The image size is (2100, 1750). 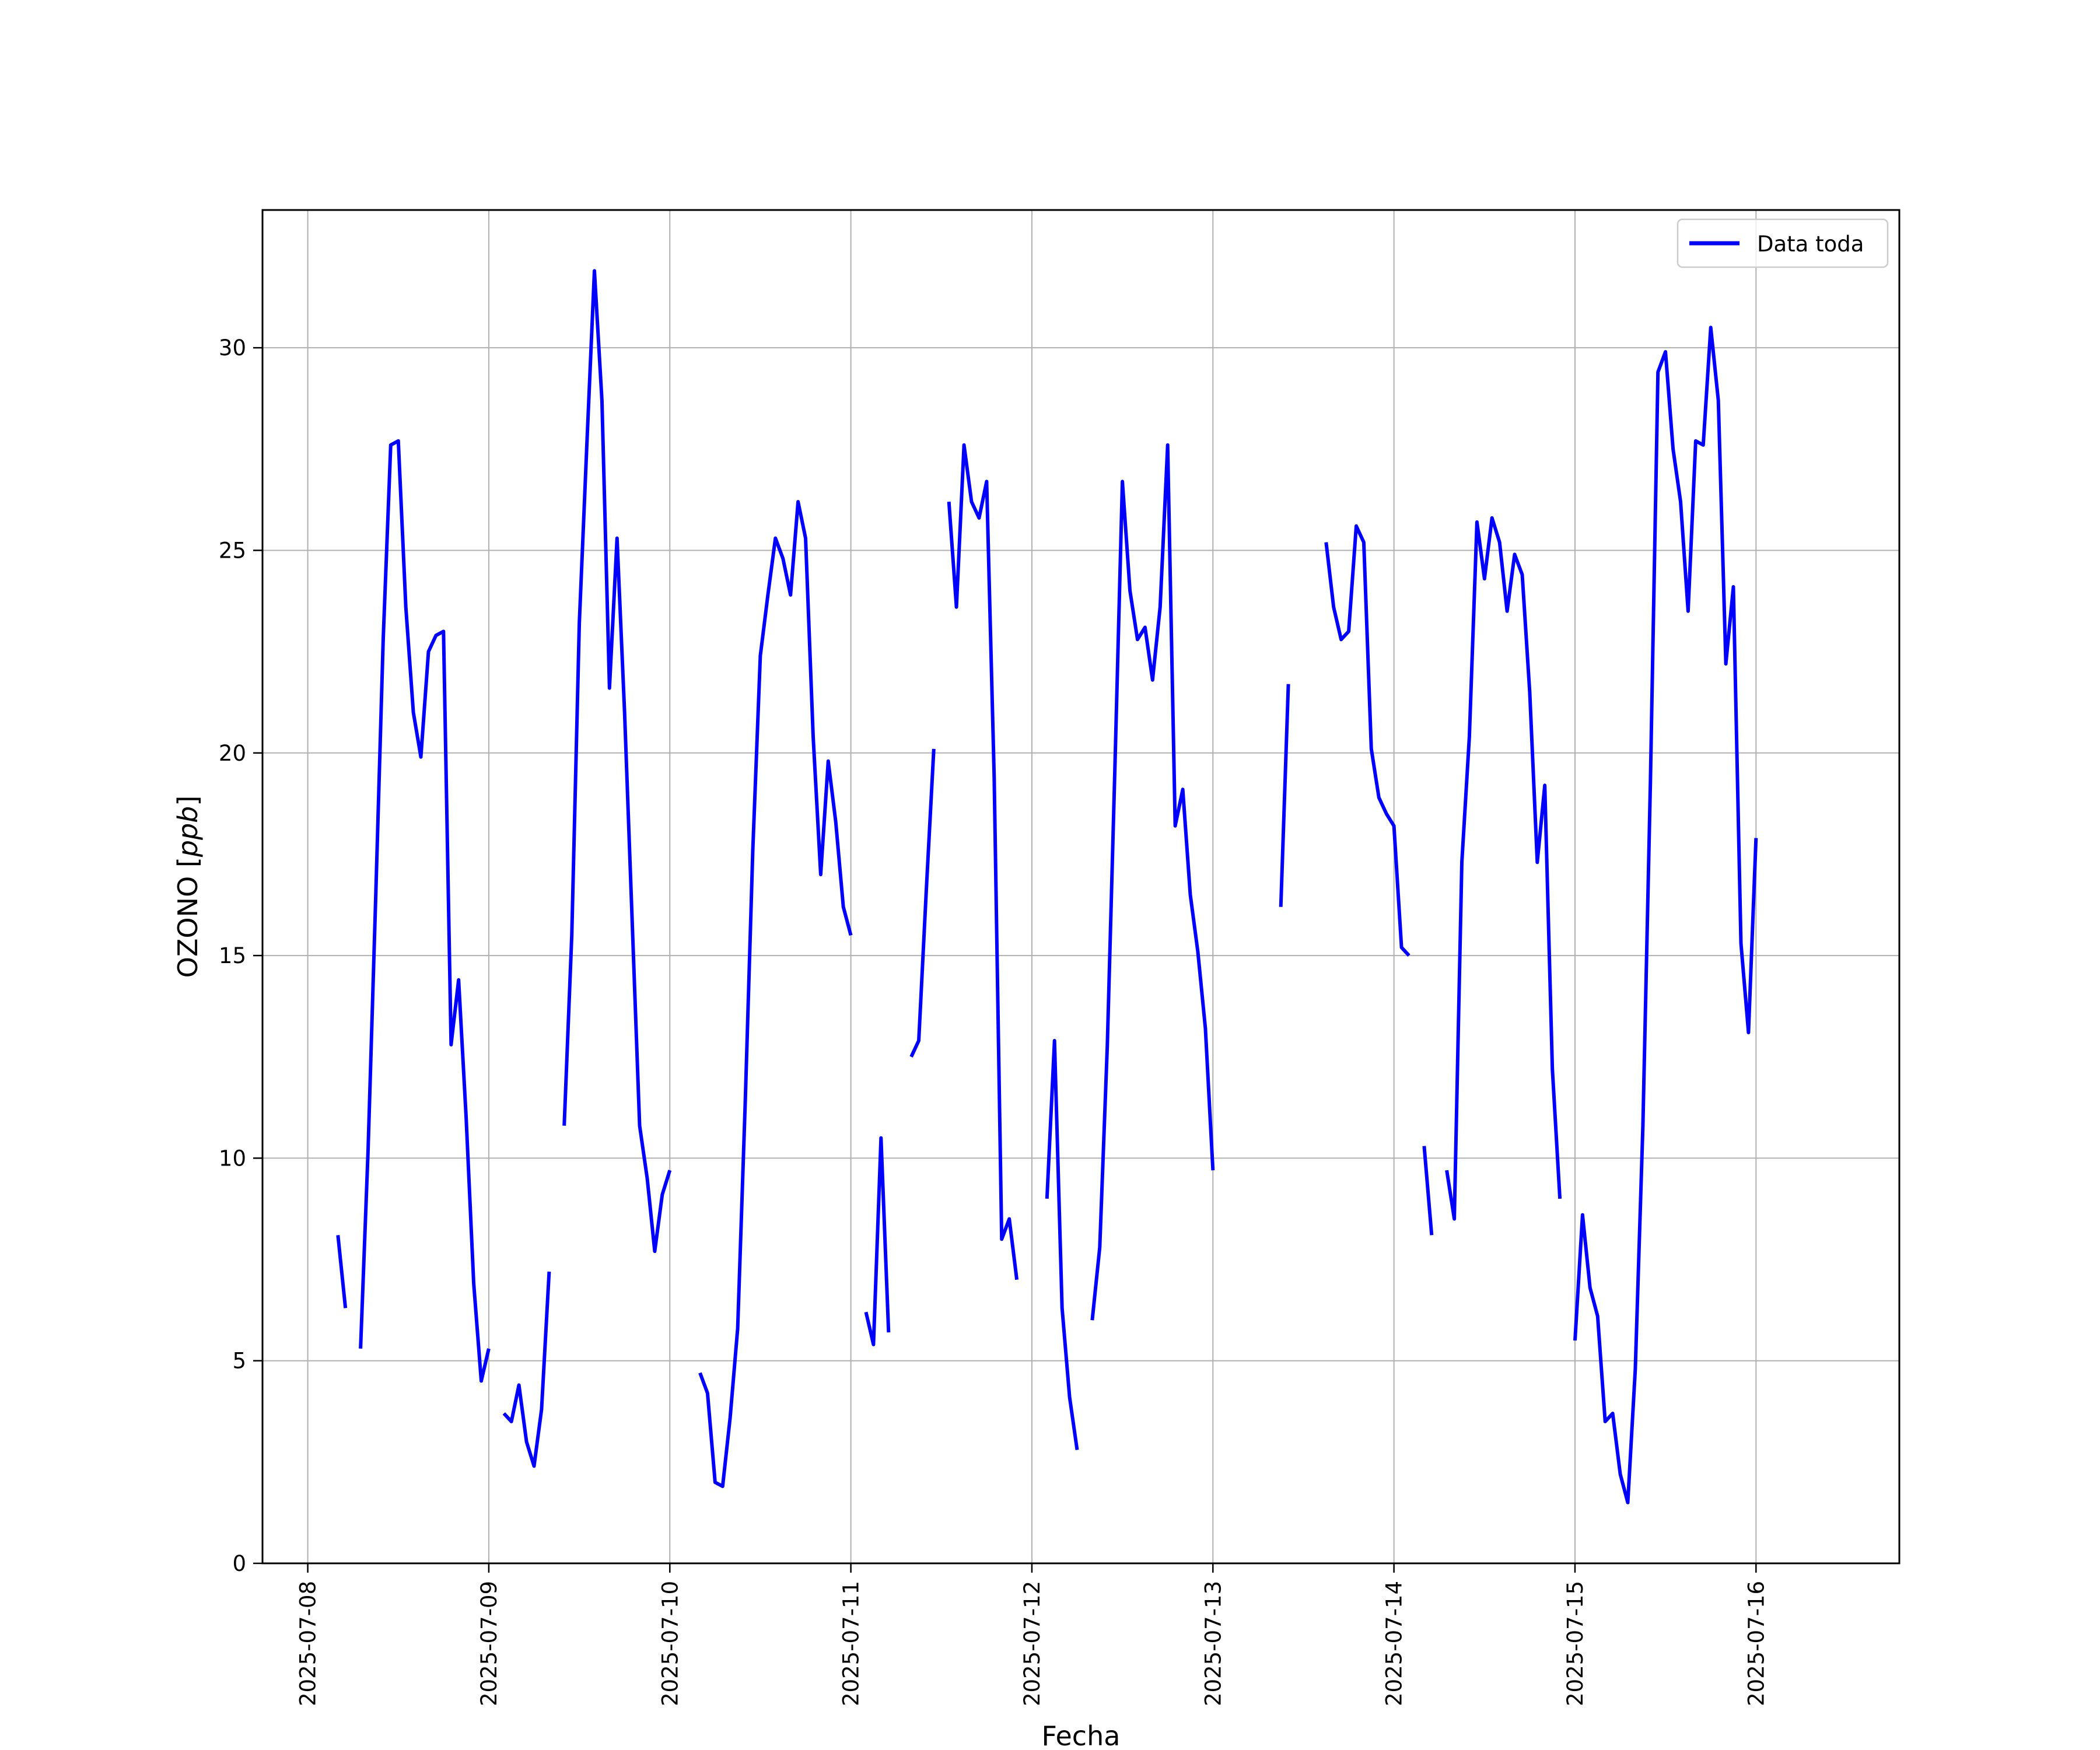 I want to click on x-tick-label: 2025-07-15, so click(x=1575, y=1643).